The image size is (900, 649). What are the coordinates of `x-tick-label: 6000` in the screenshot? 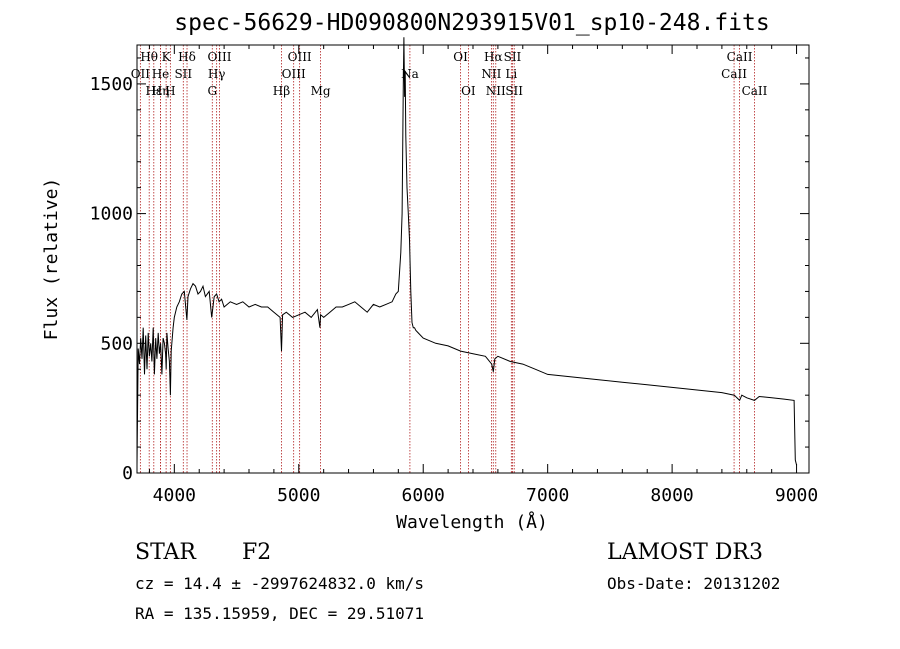 It's located at (423, 495).